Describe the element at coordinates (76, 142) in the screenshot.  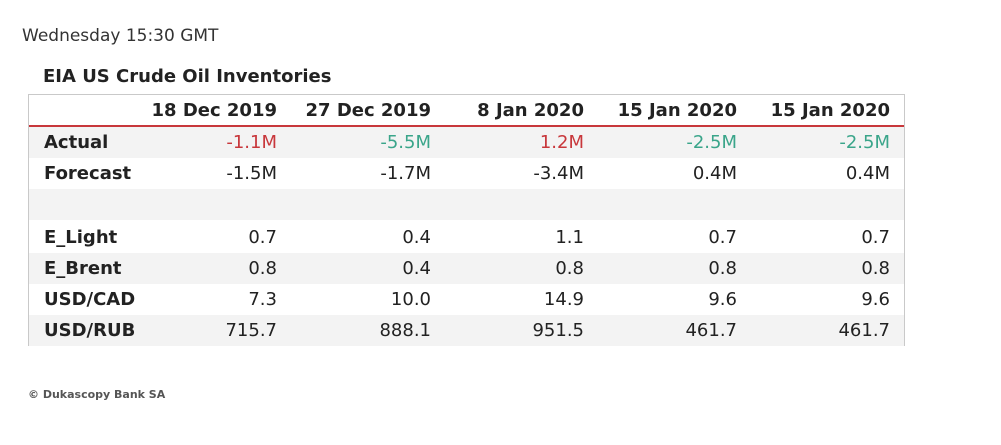
I see `row-label: Actual` at that location.